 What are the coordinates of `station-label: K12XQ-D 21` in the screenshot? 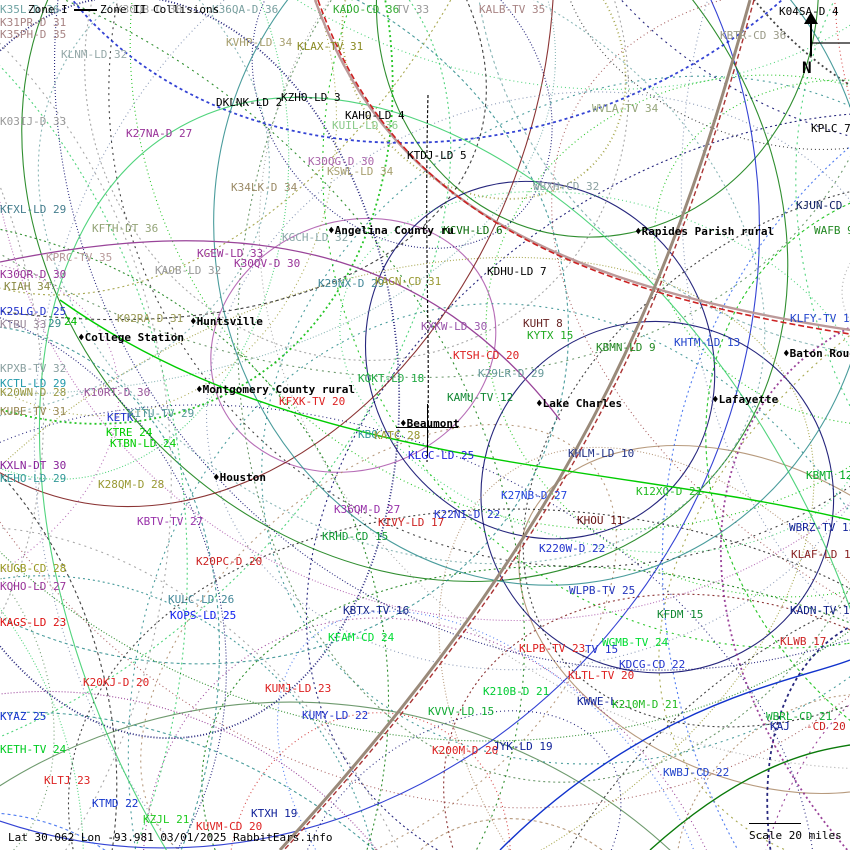 It's located at (669, 491).